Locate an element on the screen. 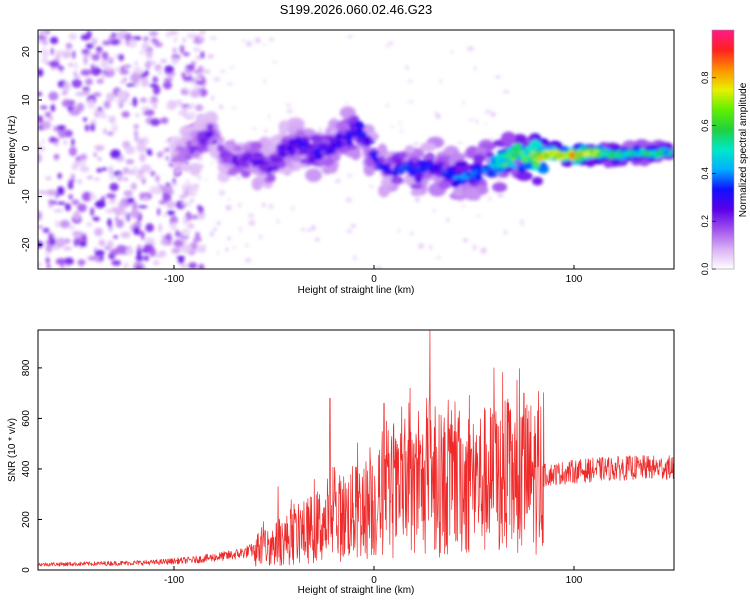 The width and height of the screenshot is (750, 600). x-tick-label: 100 is located at coordinates (574, 580).